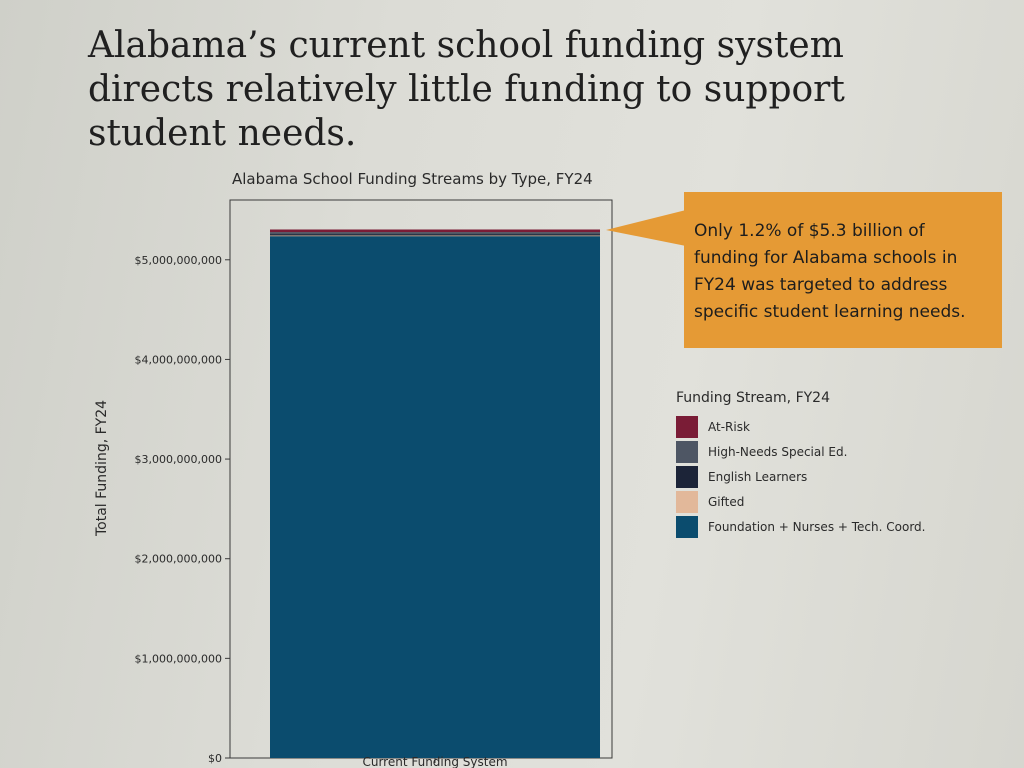  I want to click on y-tick-label: $3,000,000,000, so click(178, 459).